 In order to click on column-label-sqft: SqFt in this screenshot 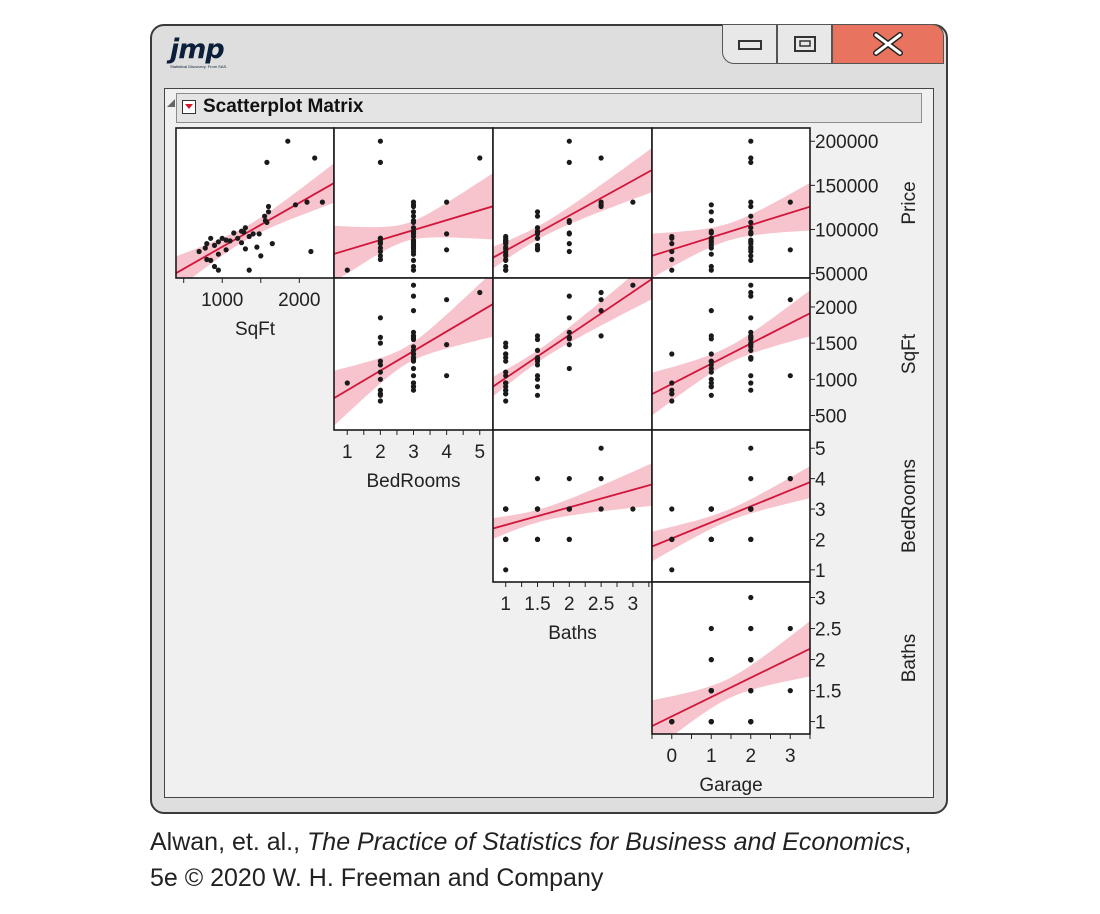, I will do `click(255, 329)`.